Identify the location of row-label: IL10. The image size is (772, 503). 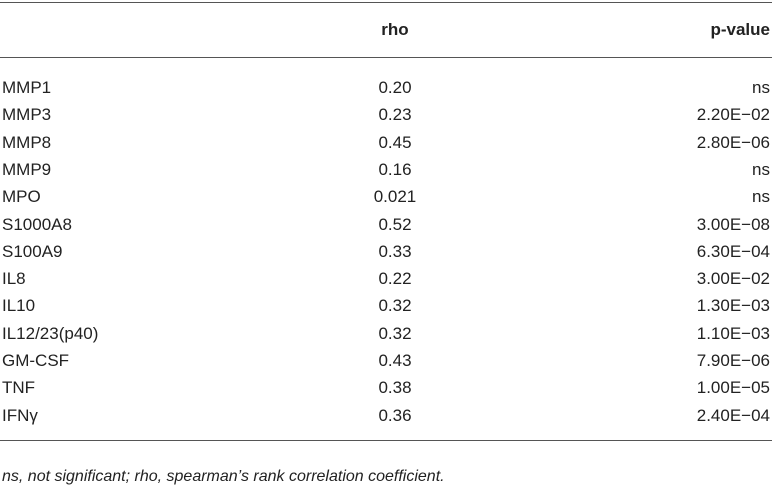
(19, 306).